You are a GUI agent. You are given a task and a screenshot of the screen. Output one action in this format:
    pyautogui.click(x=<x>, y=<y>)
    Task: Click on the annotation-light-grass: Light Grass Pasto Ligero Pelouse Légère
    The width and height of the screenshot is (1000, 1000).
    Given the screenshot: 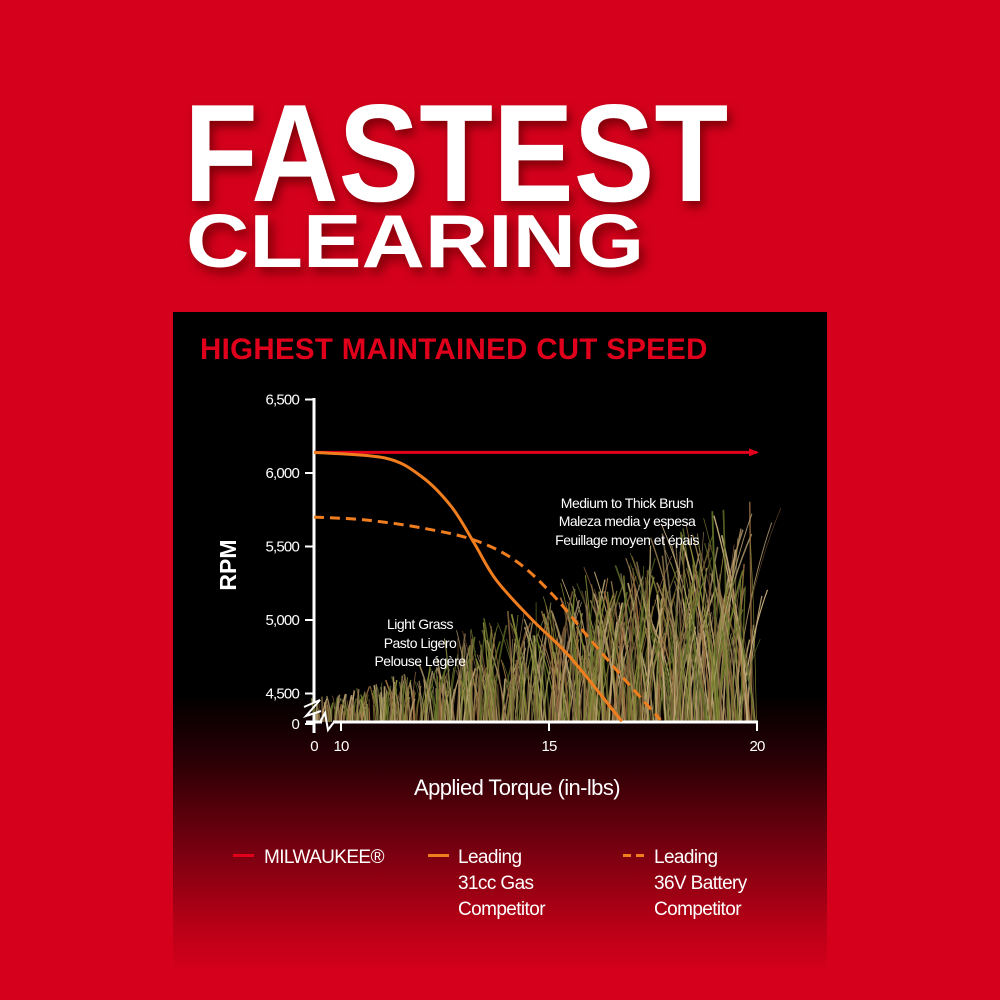 What is the action you would take?
    pyautogui.click(x=420, y=642)
    